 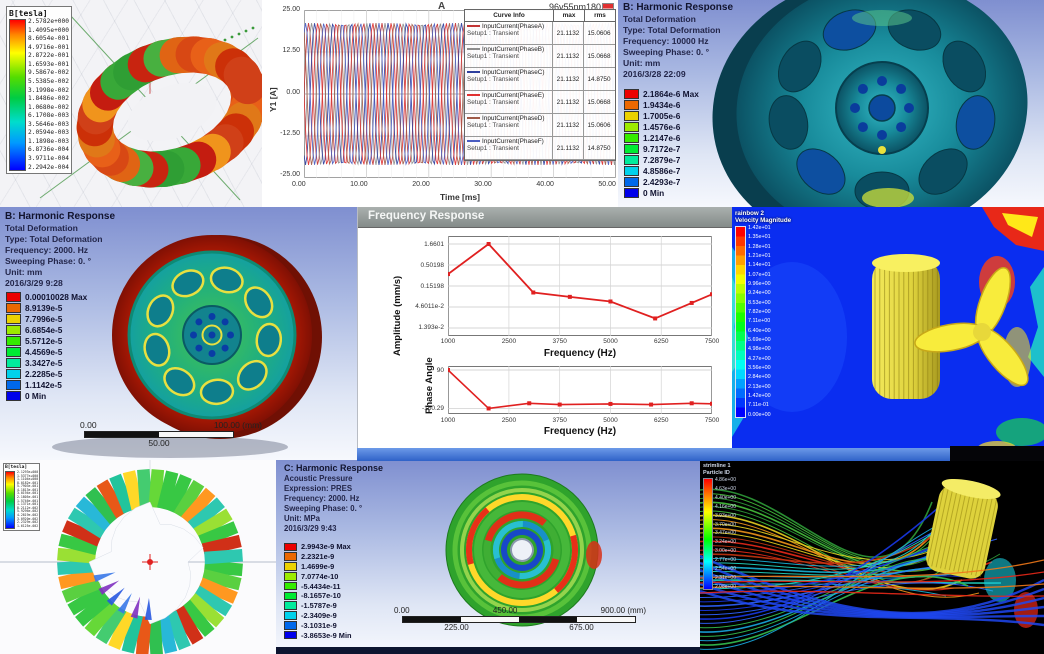 I want to click on legend-value: 2.8722e-001, so click(x=48, y=56).